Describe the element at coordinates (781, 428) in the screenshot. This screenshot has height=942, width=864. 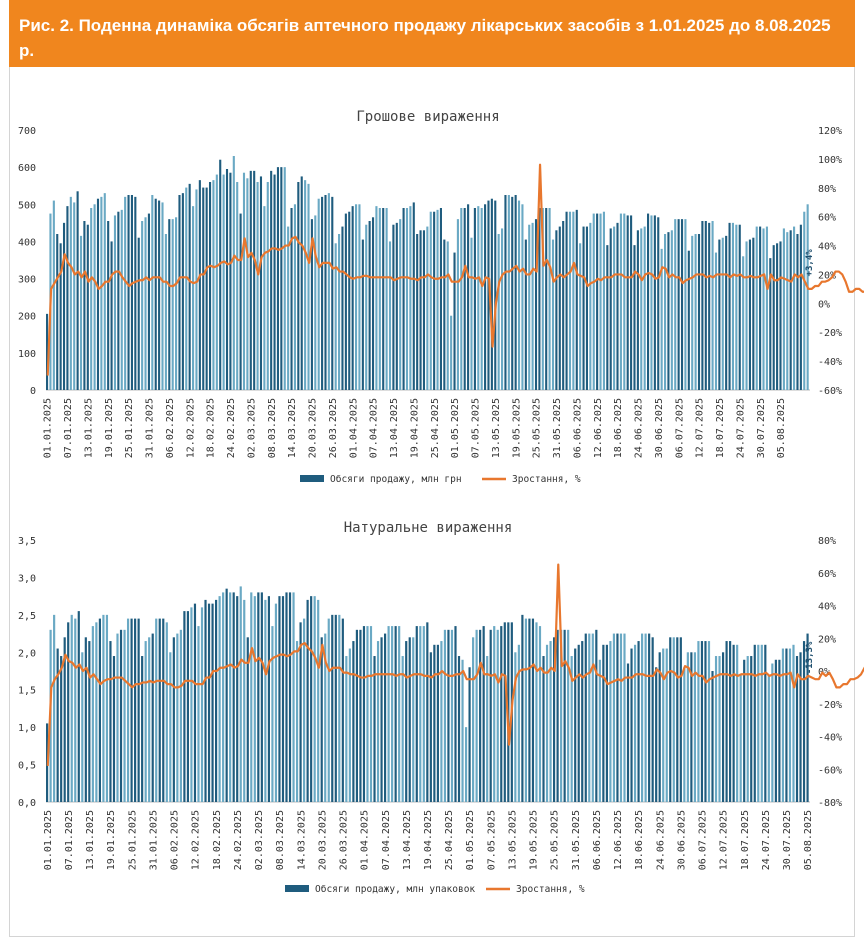
I see `x-tick-label: 05.08.2025` at that location.